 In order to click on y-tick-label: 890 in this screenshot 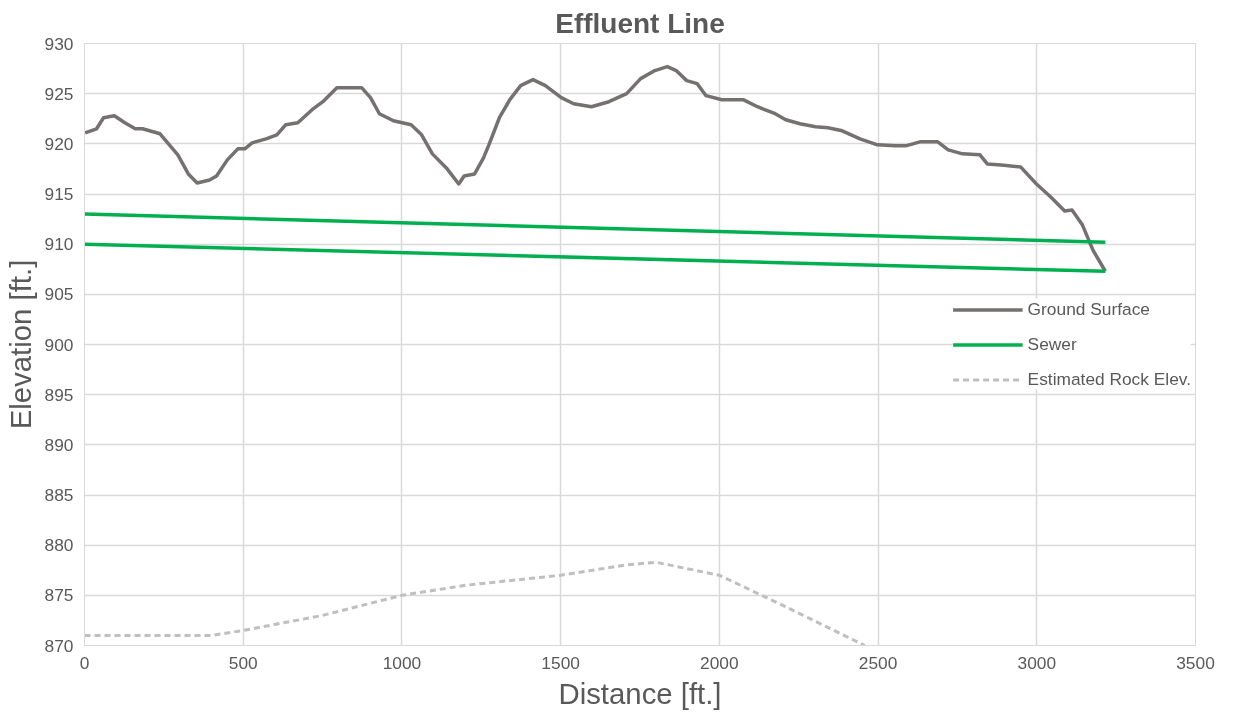, I will do `click(59, 444)`.